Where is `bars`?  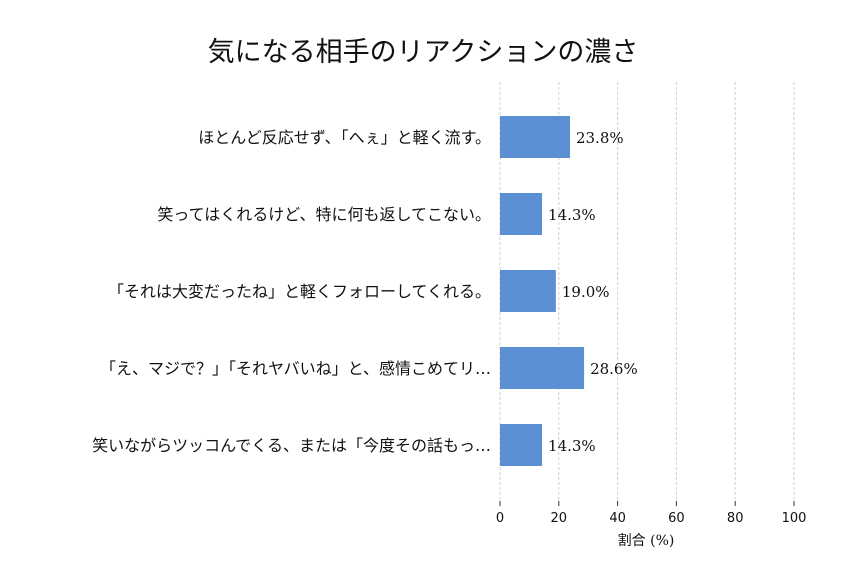
bars is located at coordinates (542, 291).